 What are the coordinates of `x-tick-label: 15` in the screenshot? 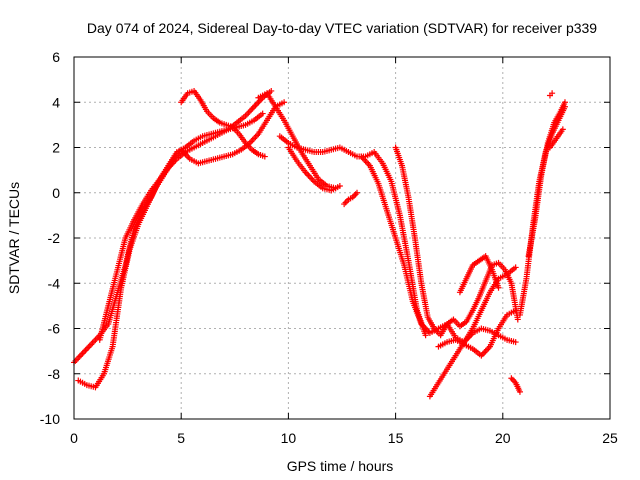 It's located at (396, 438).